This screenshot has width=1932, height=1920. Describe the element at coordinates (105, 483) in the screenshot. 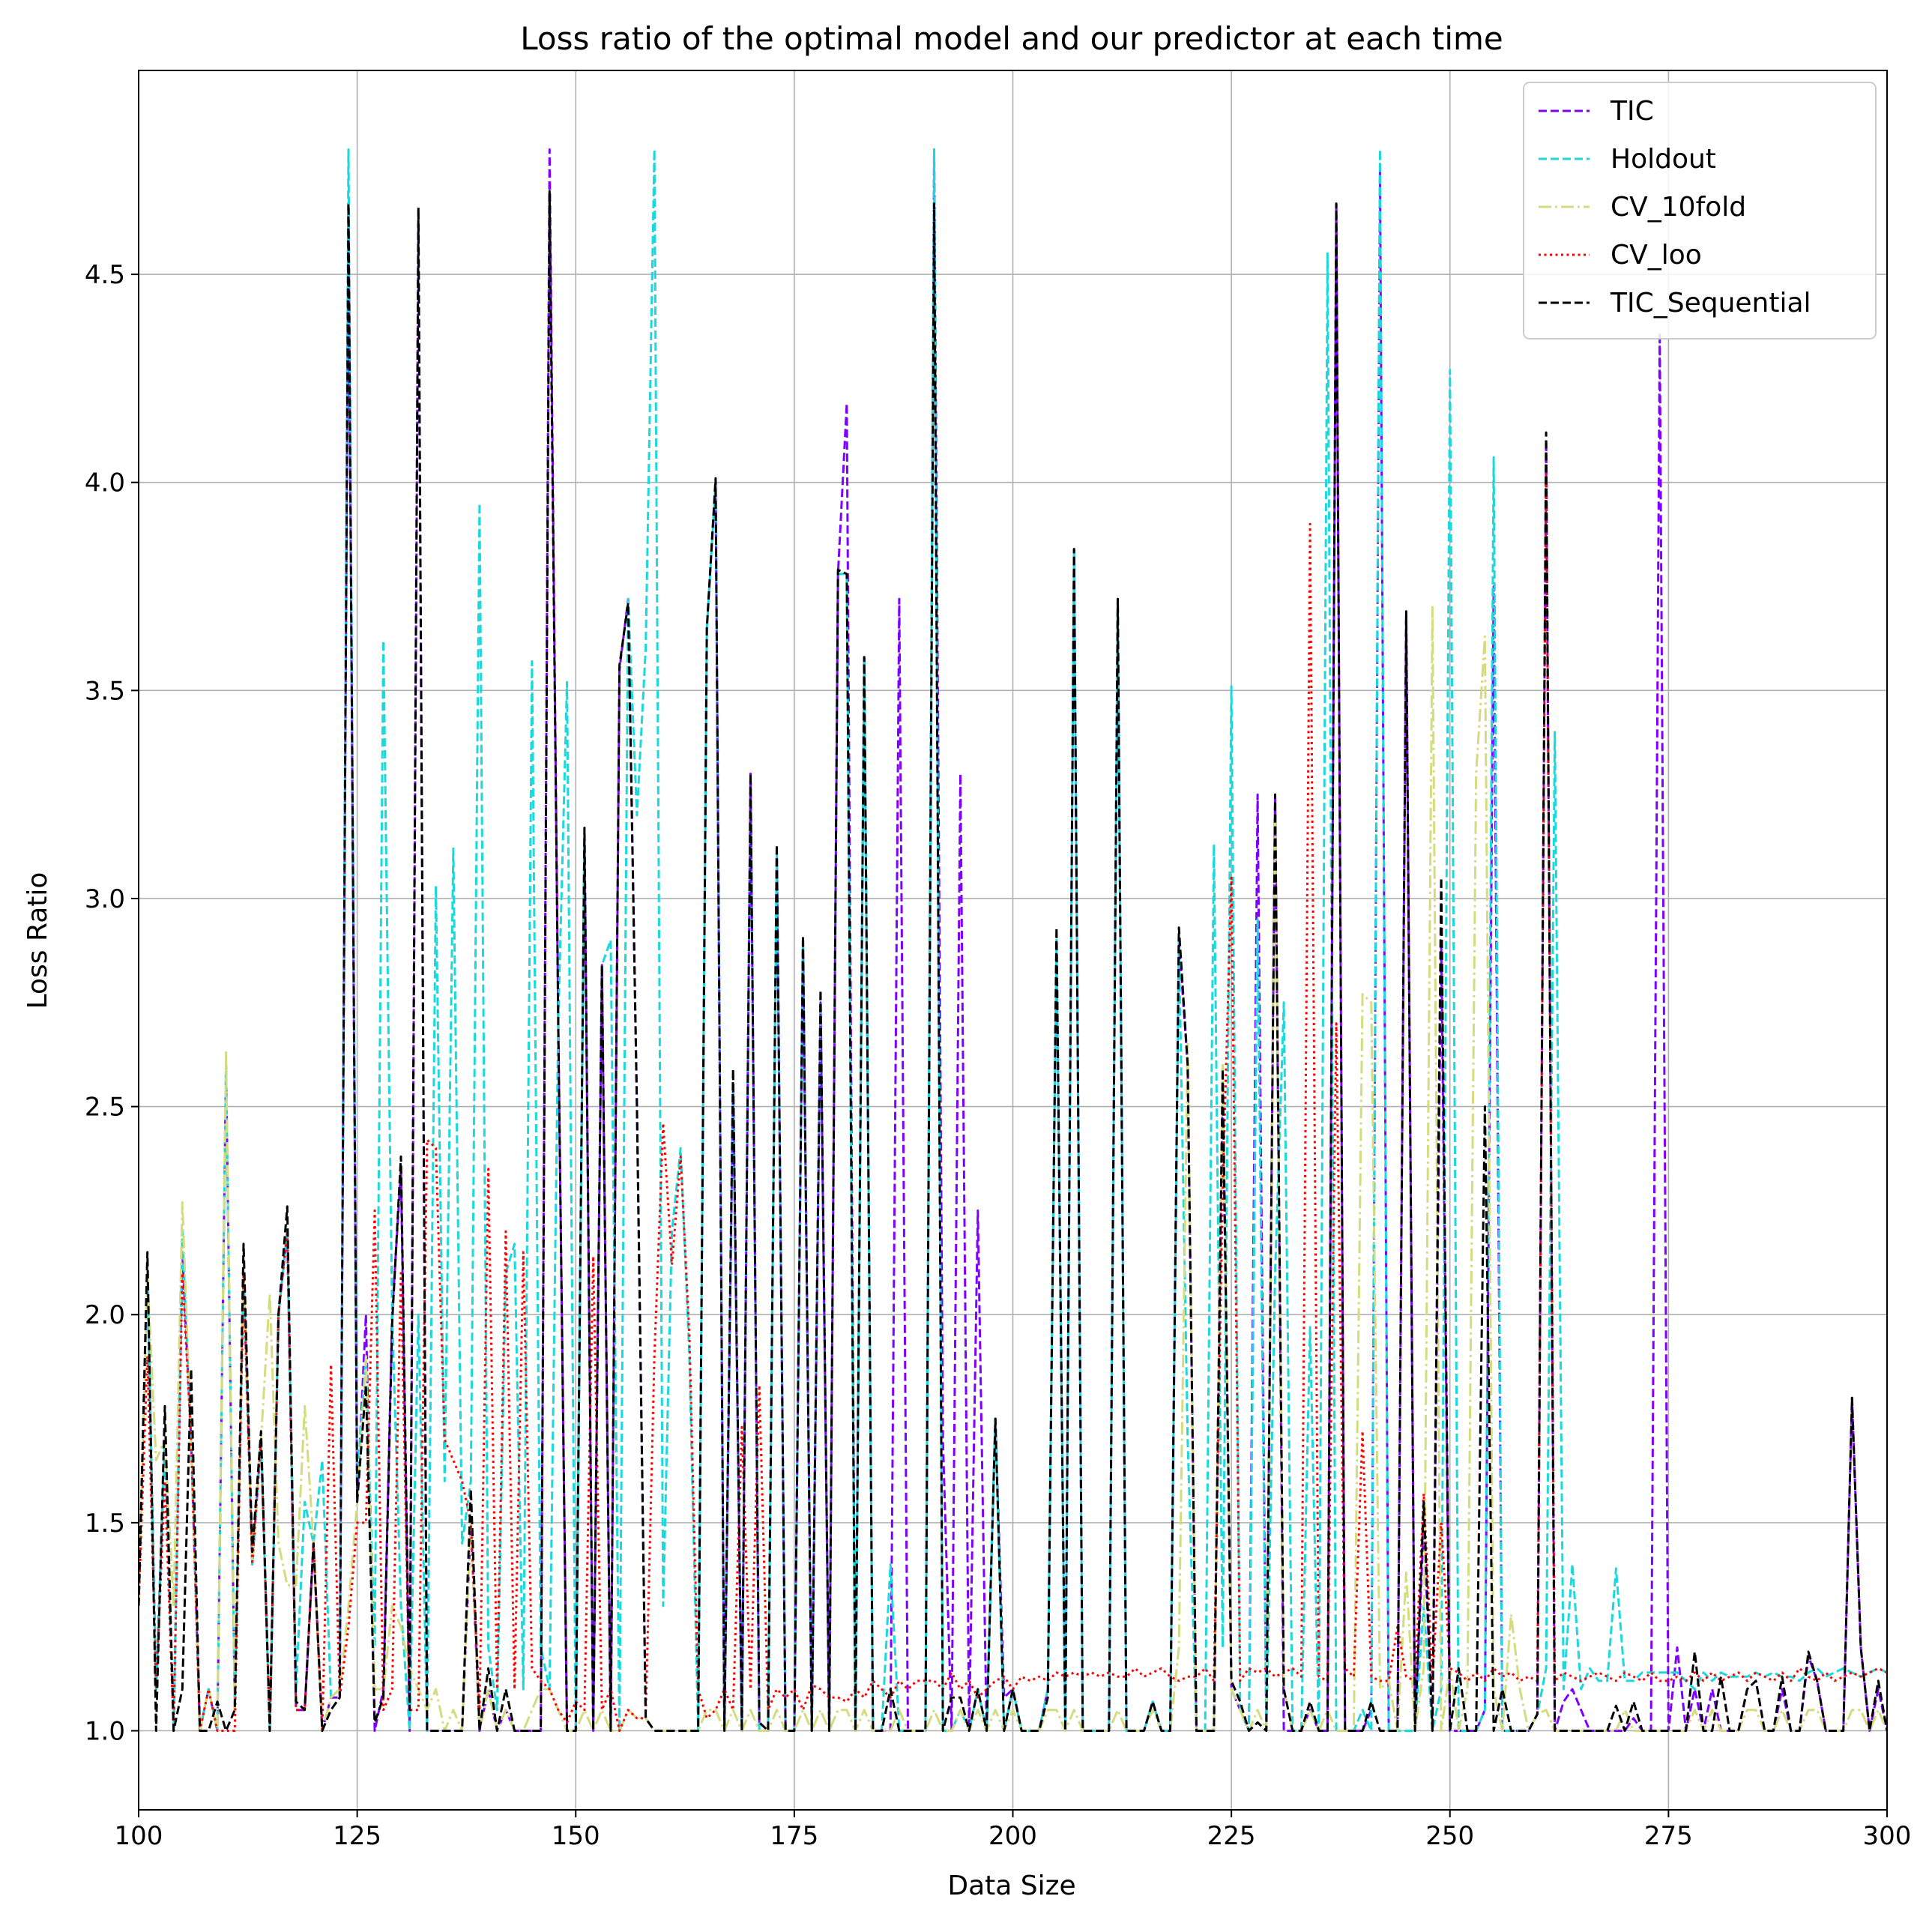

I see `y-tick-label: 4.0` at that location.